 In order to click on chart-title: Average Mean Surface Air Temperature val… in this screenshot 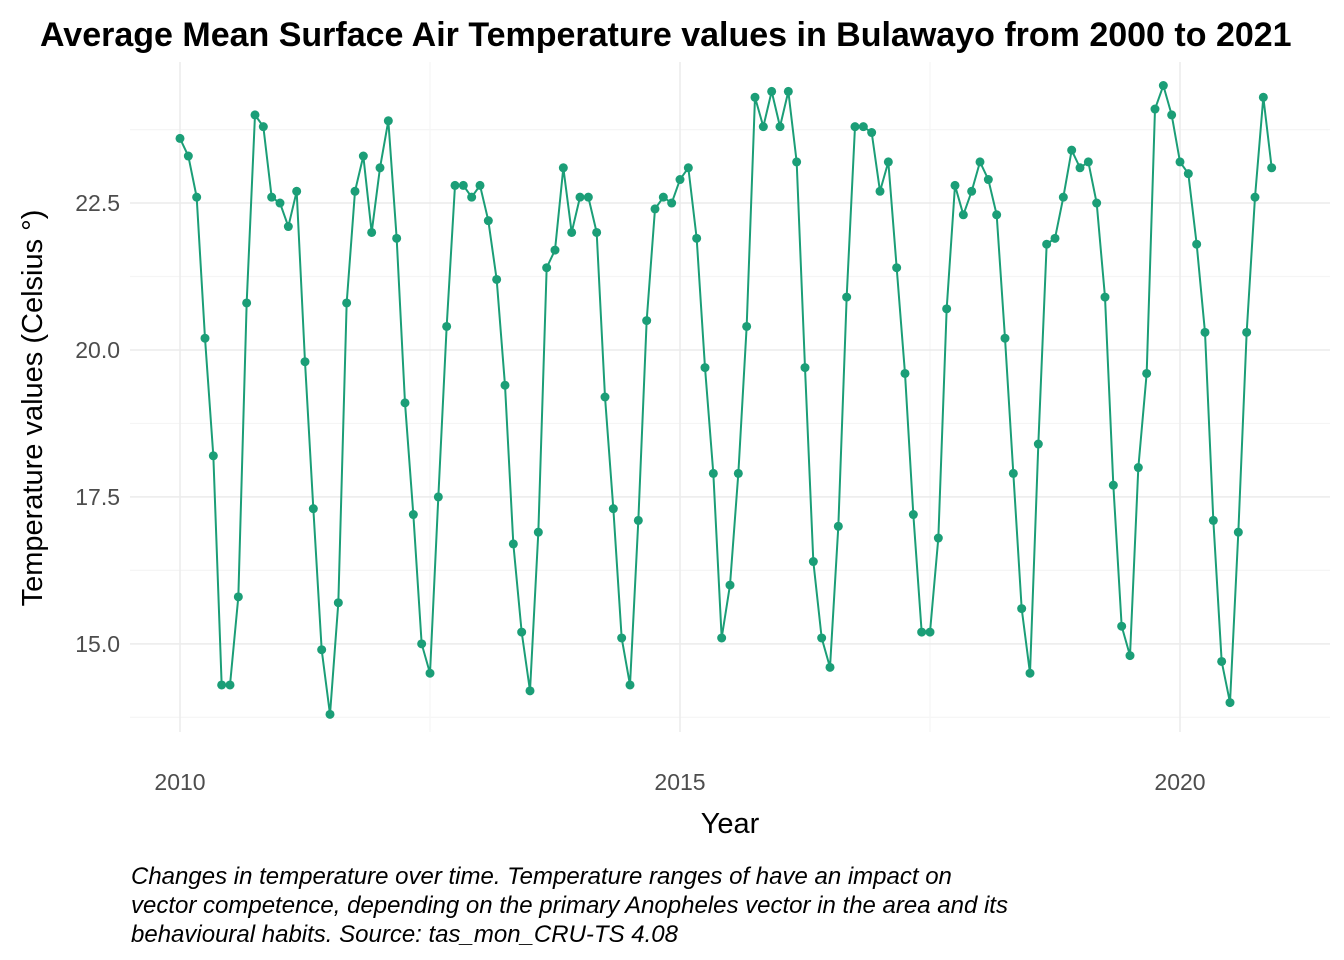, I will do `click(666, 35)`.